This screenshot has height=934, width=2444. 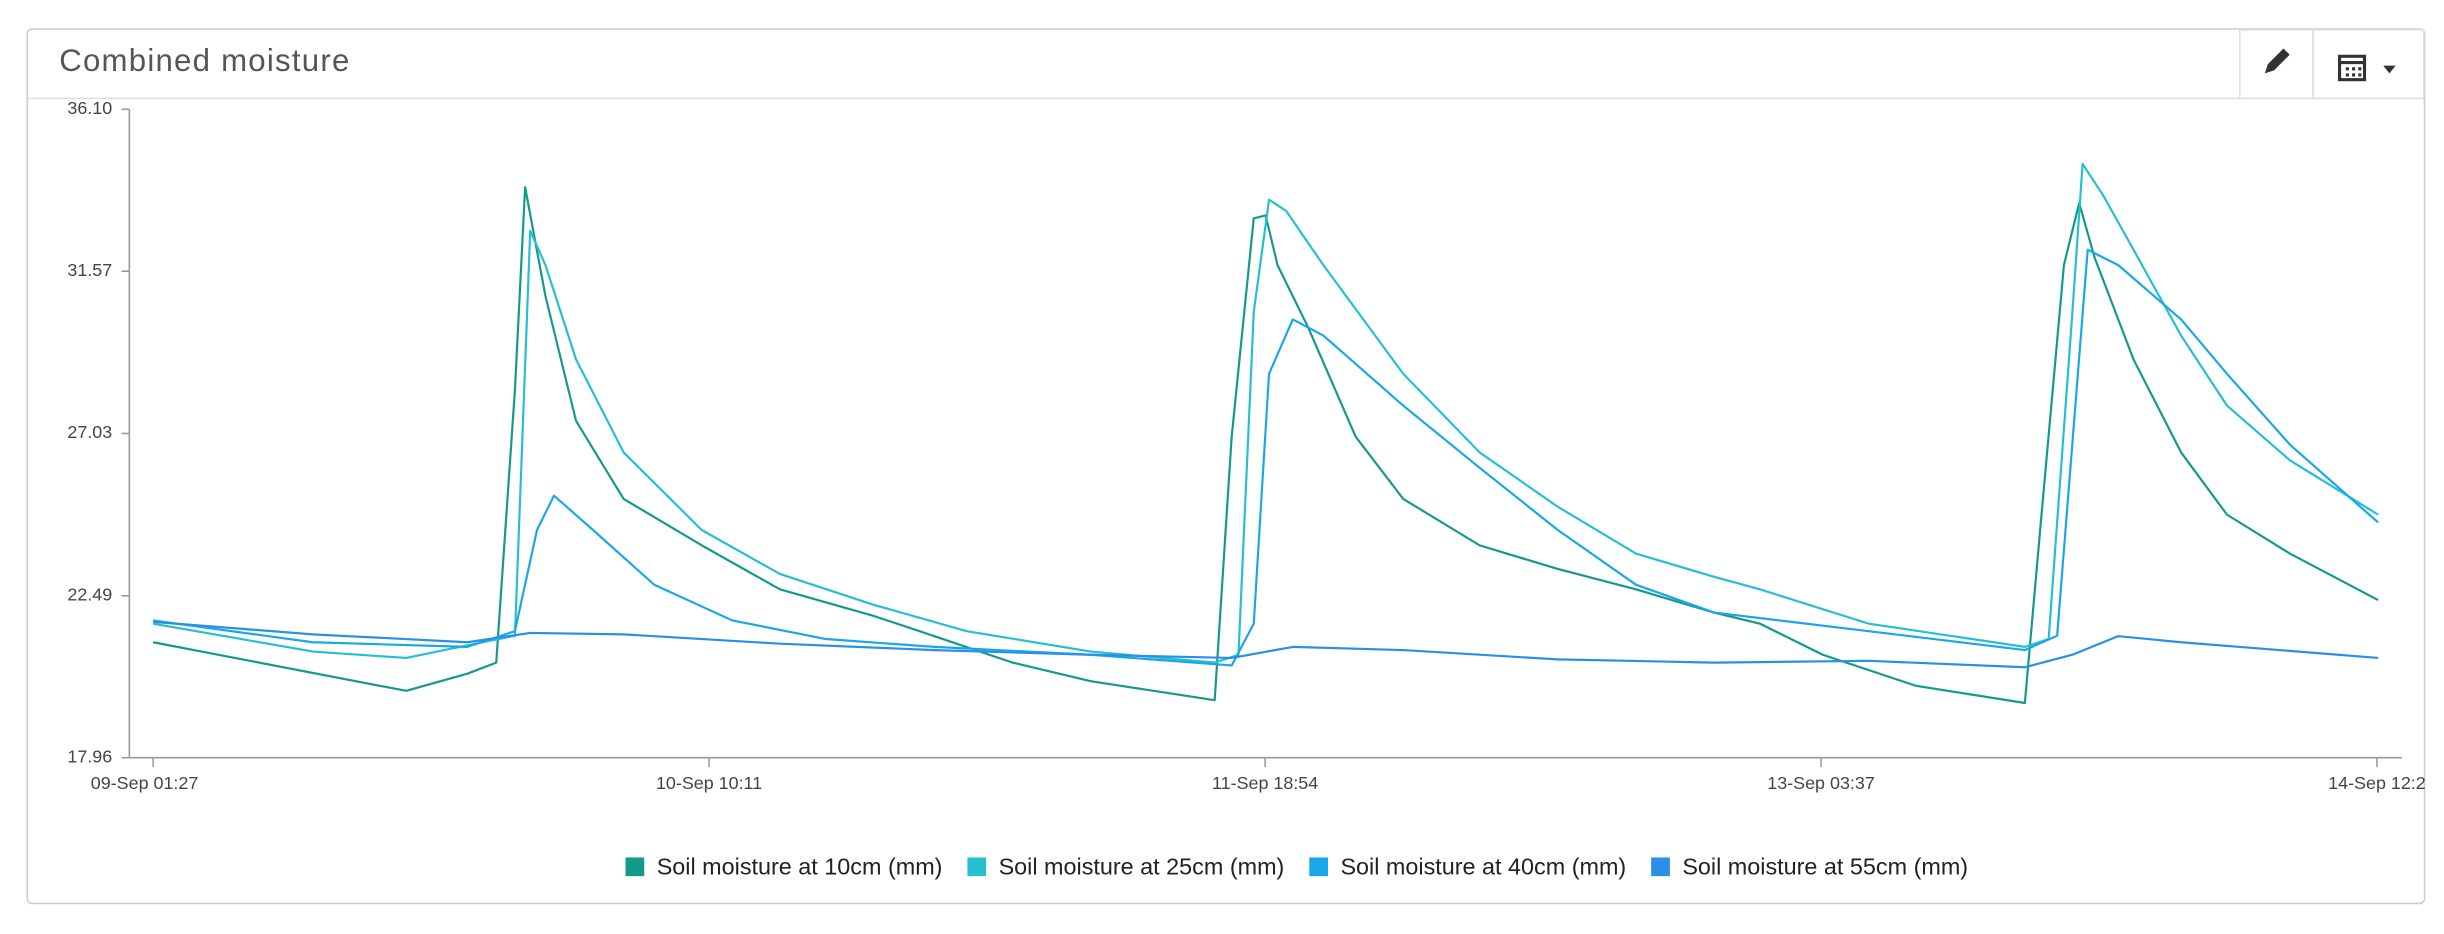 What do you see at coordinates (1265, 783) in the screenshot?
I see `x-tick-label: 11-Sep 18:54` at bounding box center [1265, 783].